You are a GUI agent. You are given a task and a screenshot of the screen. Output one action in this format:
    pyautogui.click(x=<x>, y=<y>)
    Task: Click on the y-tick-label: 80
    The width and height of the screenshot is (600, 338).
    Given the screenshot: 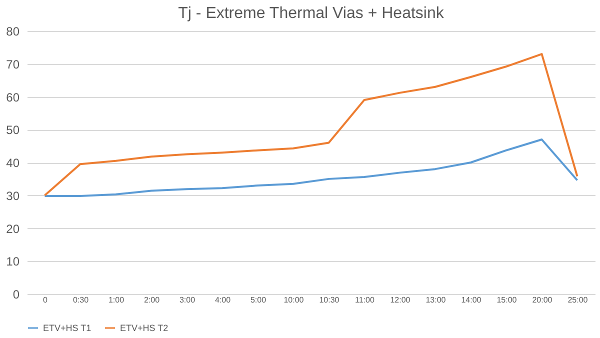 What is the action you would take?
    pyautogui.click(x=13, y=31)
    